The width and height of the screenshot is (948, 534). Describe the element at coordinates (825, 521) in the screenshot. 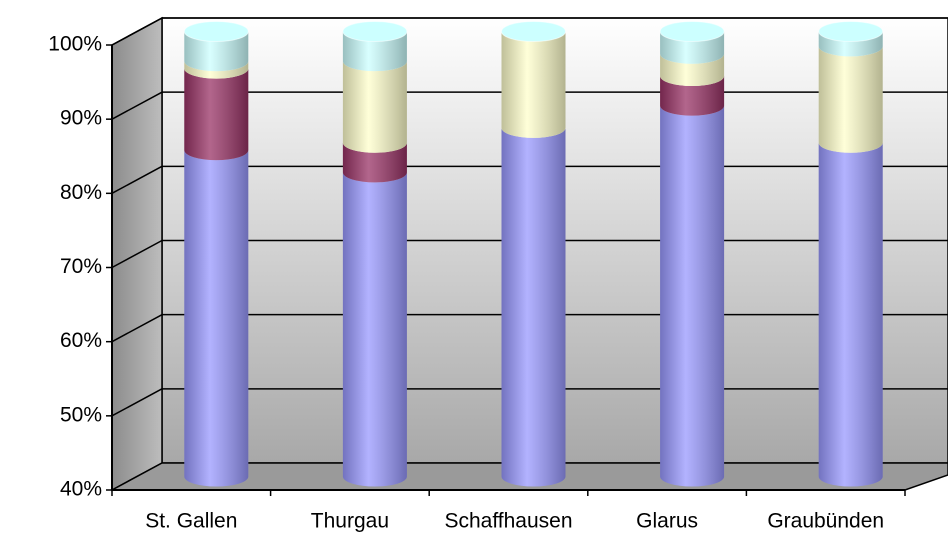

I see `x-tick-label: Graubünden` at that location.